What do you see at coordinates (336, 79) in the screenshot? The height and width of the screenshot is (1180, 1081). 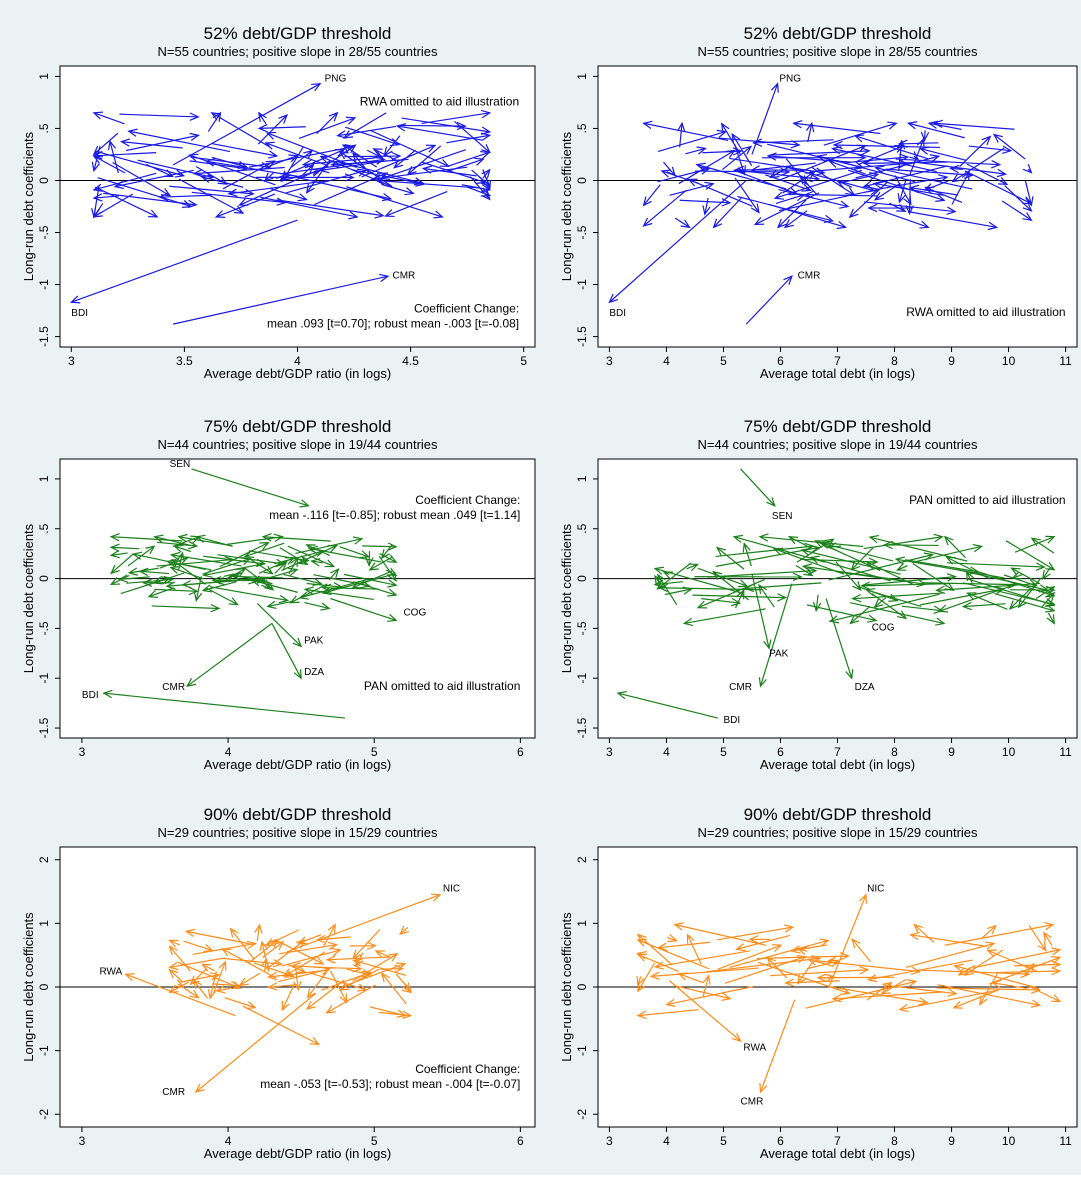 I see `country-label: PNG` at bounding box center [336, 79].